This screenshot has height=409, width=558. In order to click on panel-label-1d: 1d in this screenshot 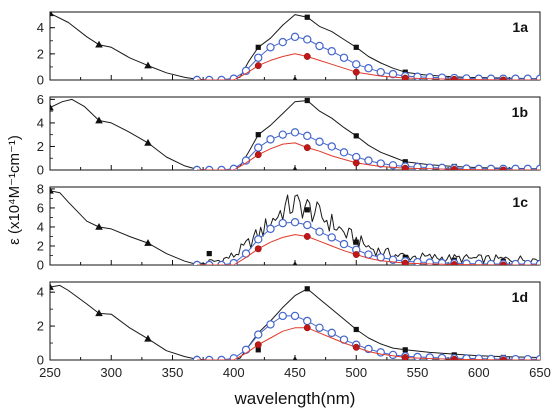, I will do `click(520, 297)`.